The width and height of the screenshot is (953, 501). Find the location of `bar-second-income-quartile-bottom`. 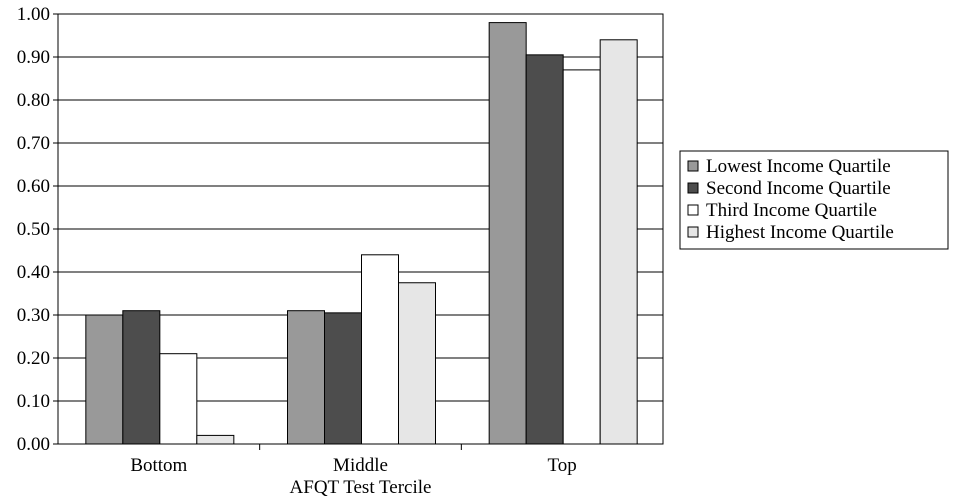

bar-second-income-quartile-bottom is located at coordinates (141, 377).